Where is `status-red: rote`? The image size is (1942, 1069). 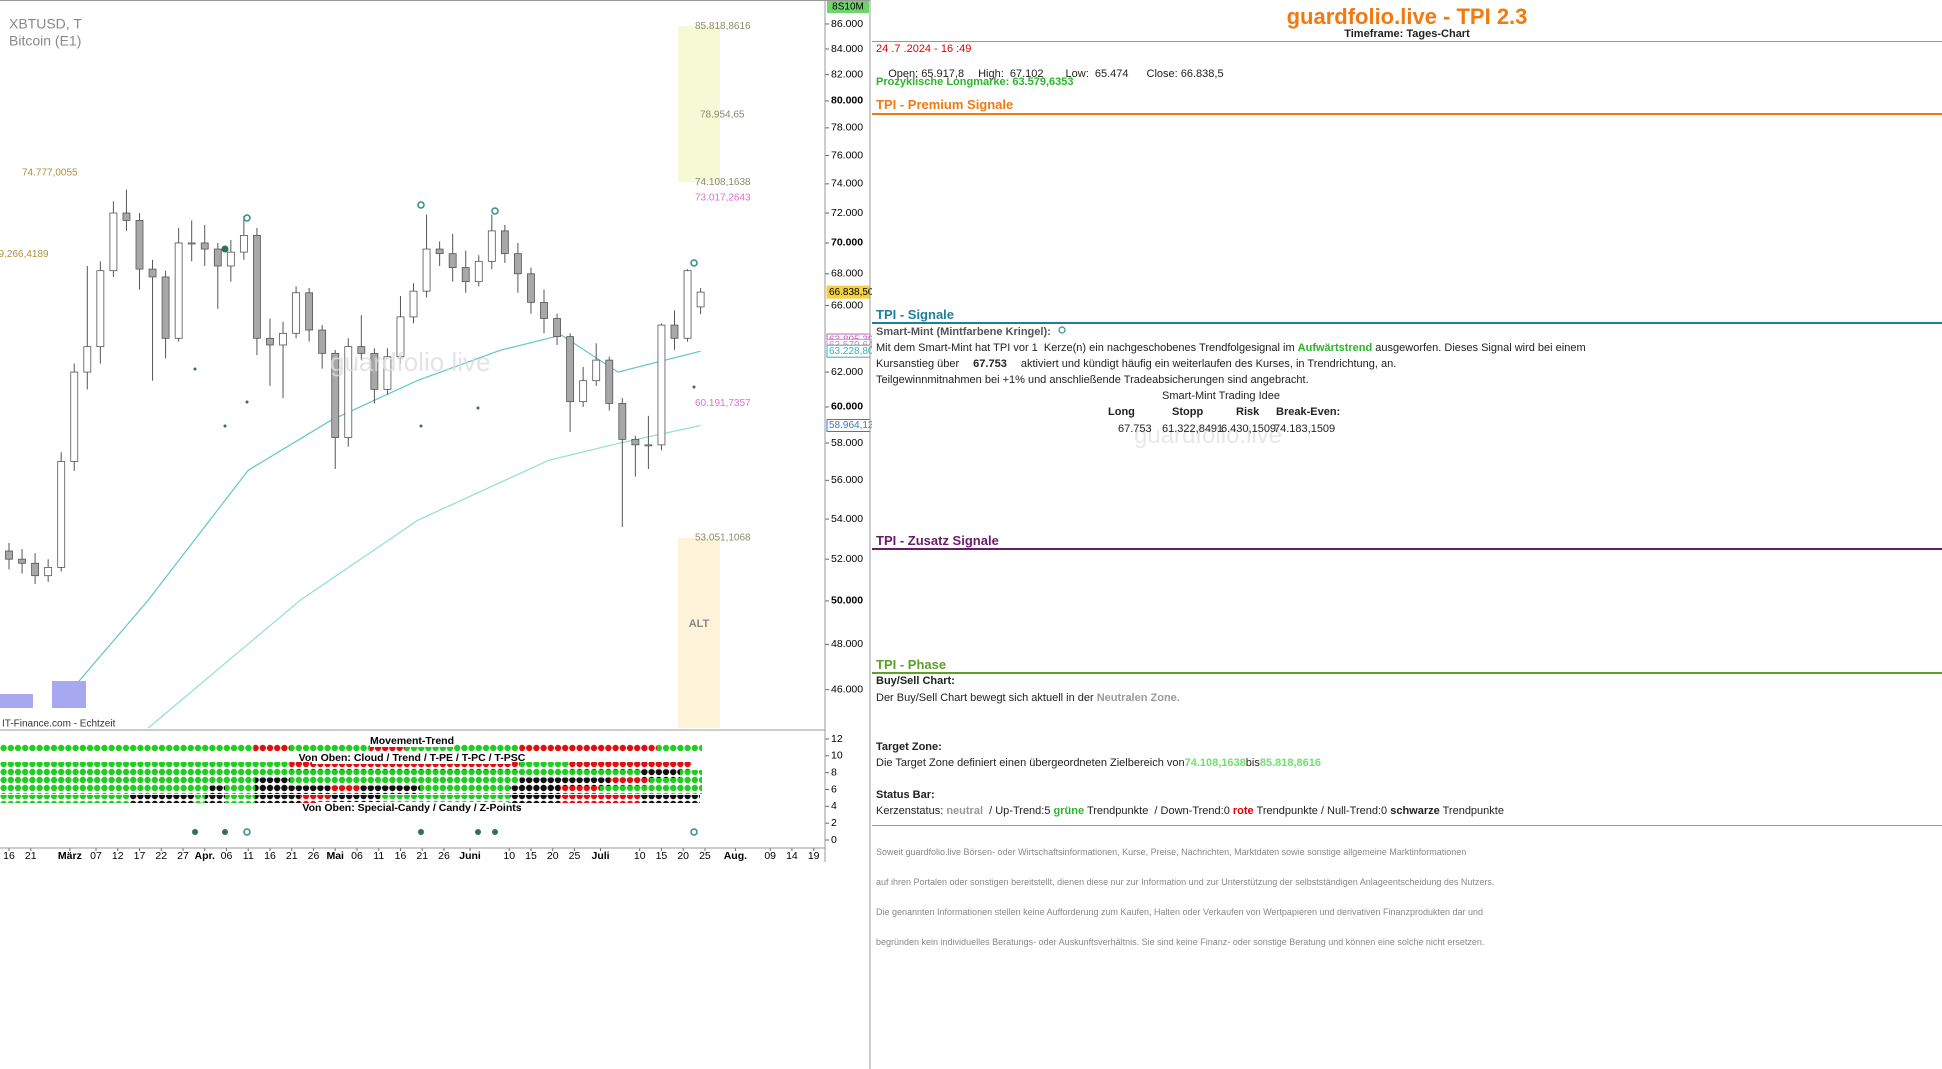
status-red: rote is located at coordinates (1243, 811).